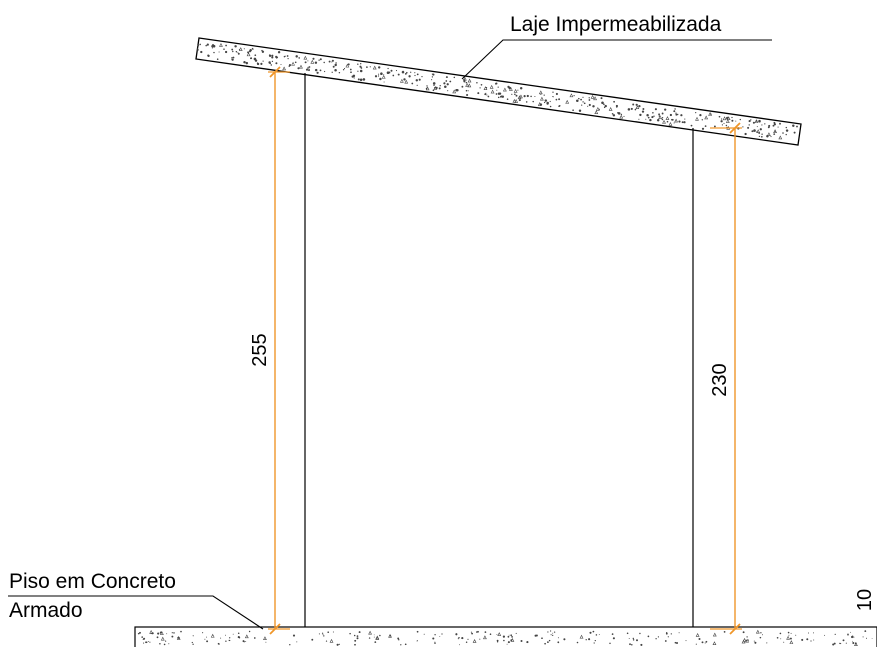 The image size is (877, 647). I want to click on roof-concrete-hatch, so click(497, 91).